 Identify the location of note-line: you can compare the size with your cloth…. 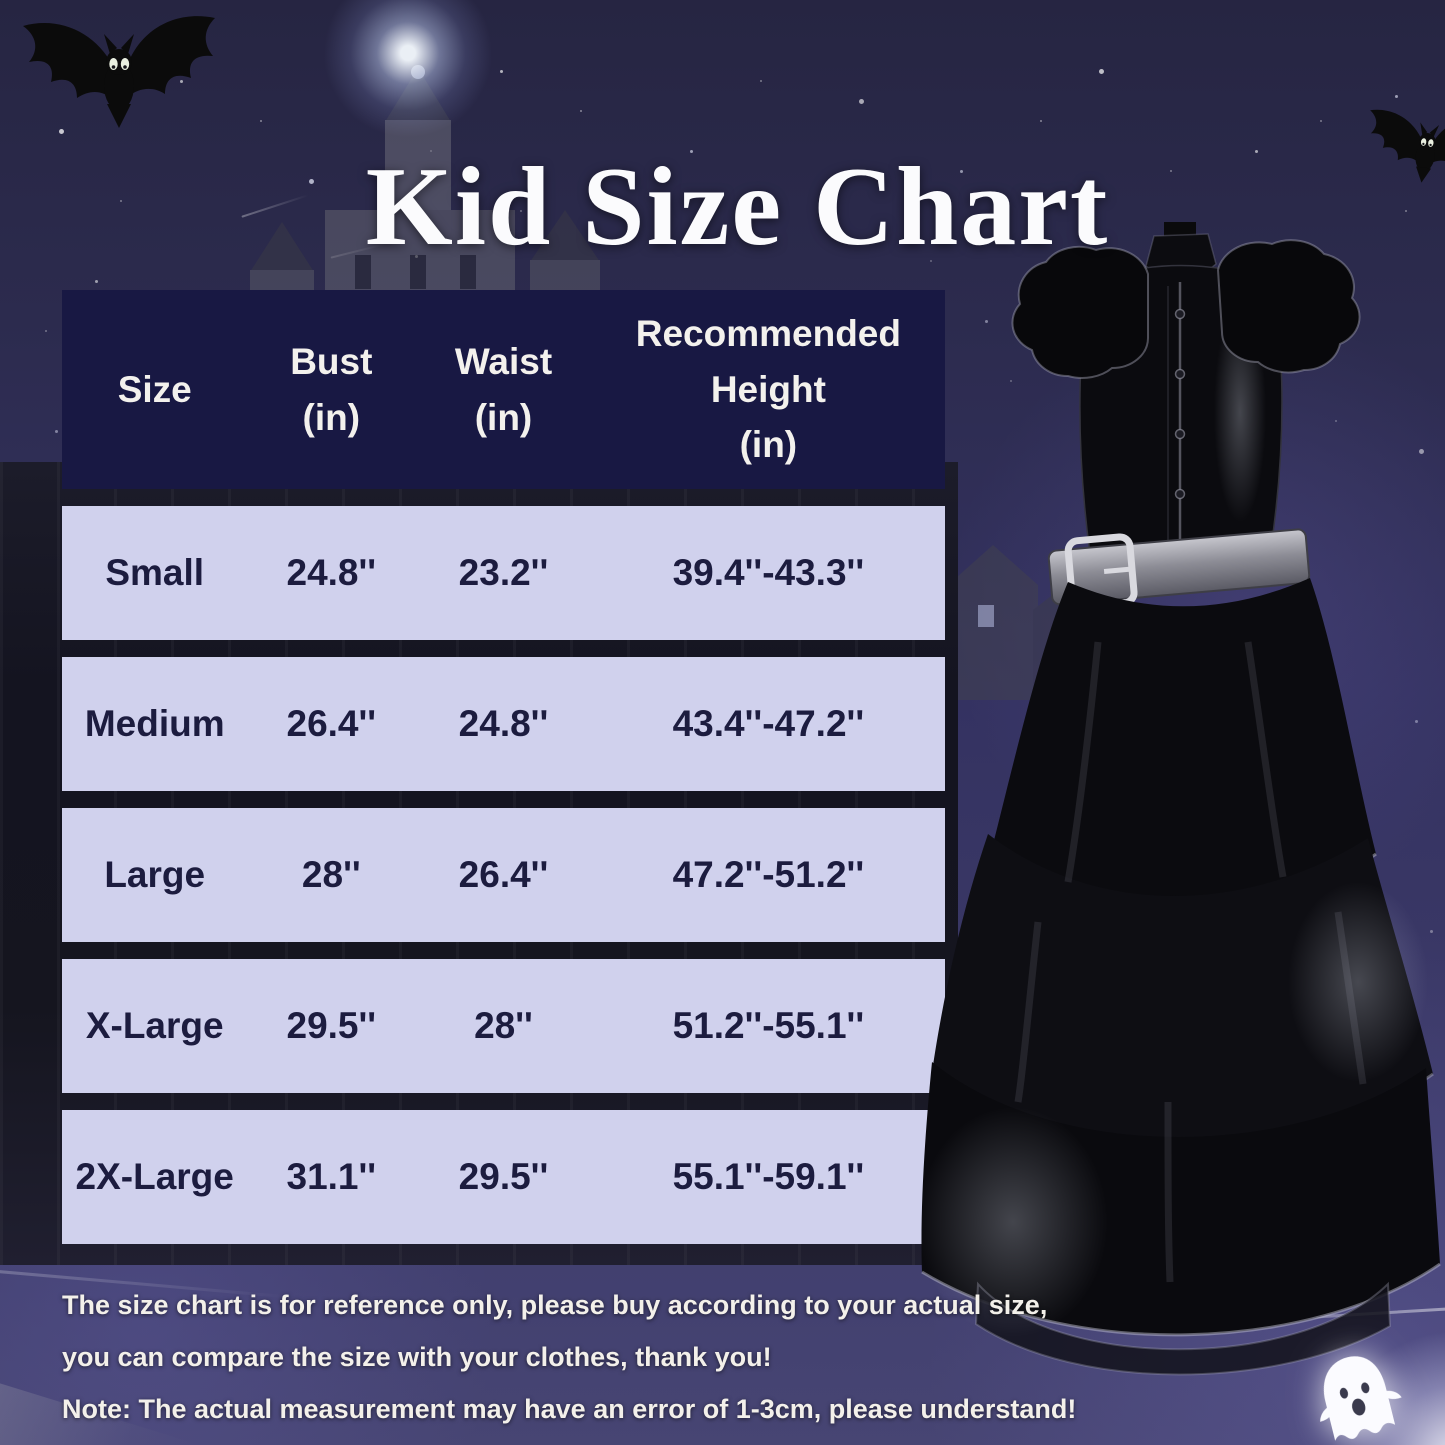
(417, 1357).